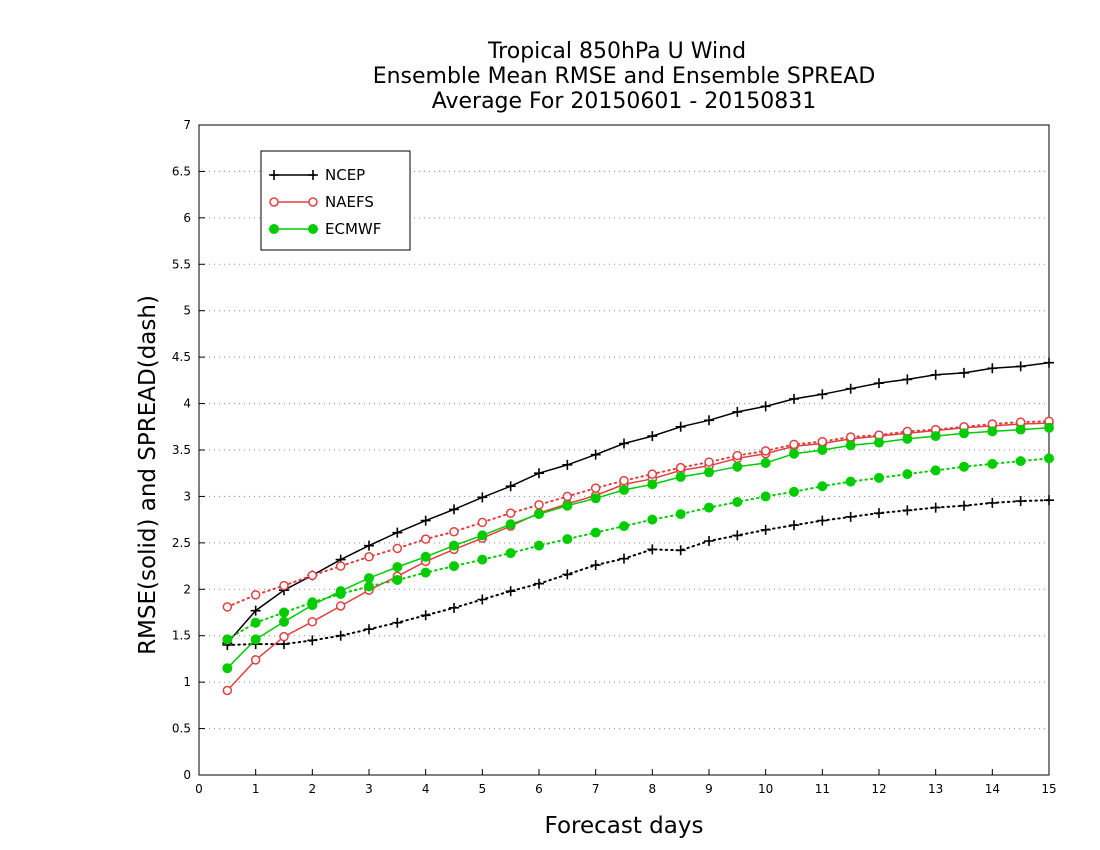  I want to click on x-tick-label: 3, so click(369, 789).